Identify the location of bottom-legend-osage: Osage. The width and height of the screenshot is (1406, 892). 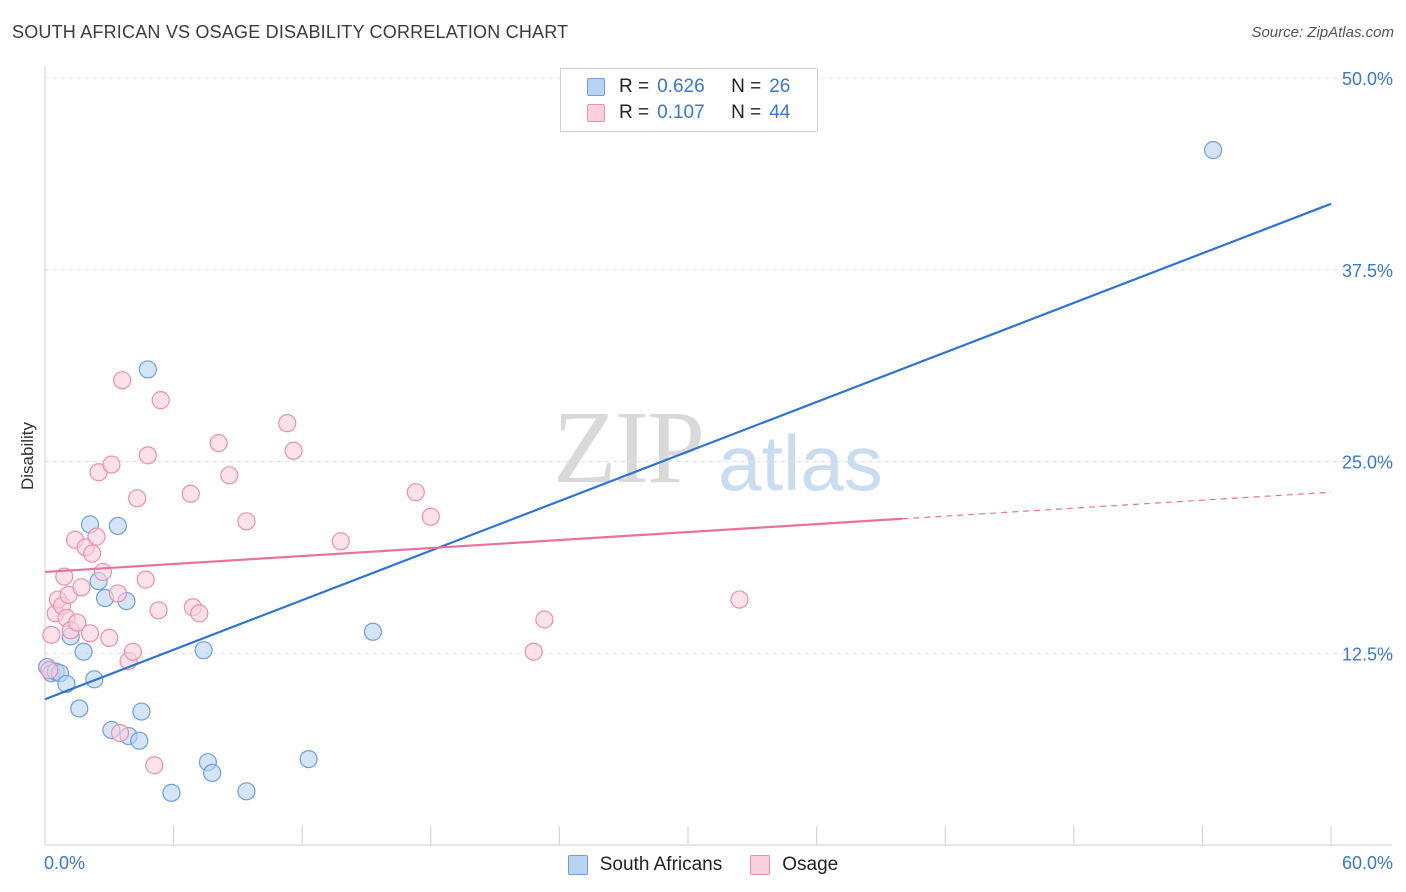
(794, 865).